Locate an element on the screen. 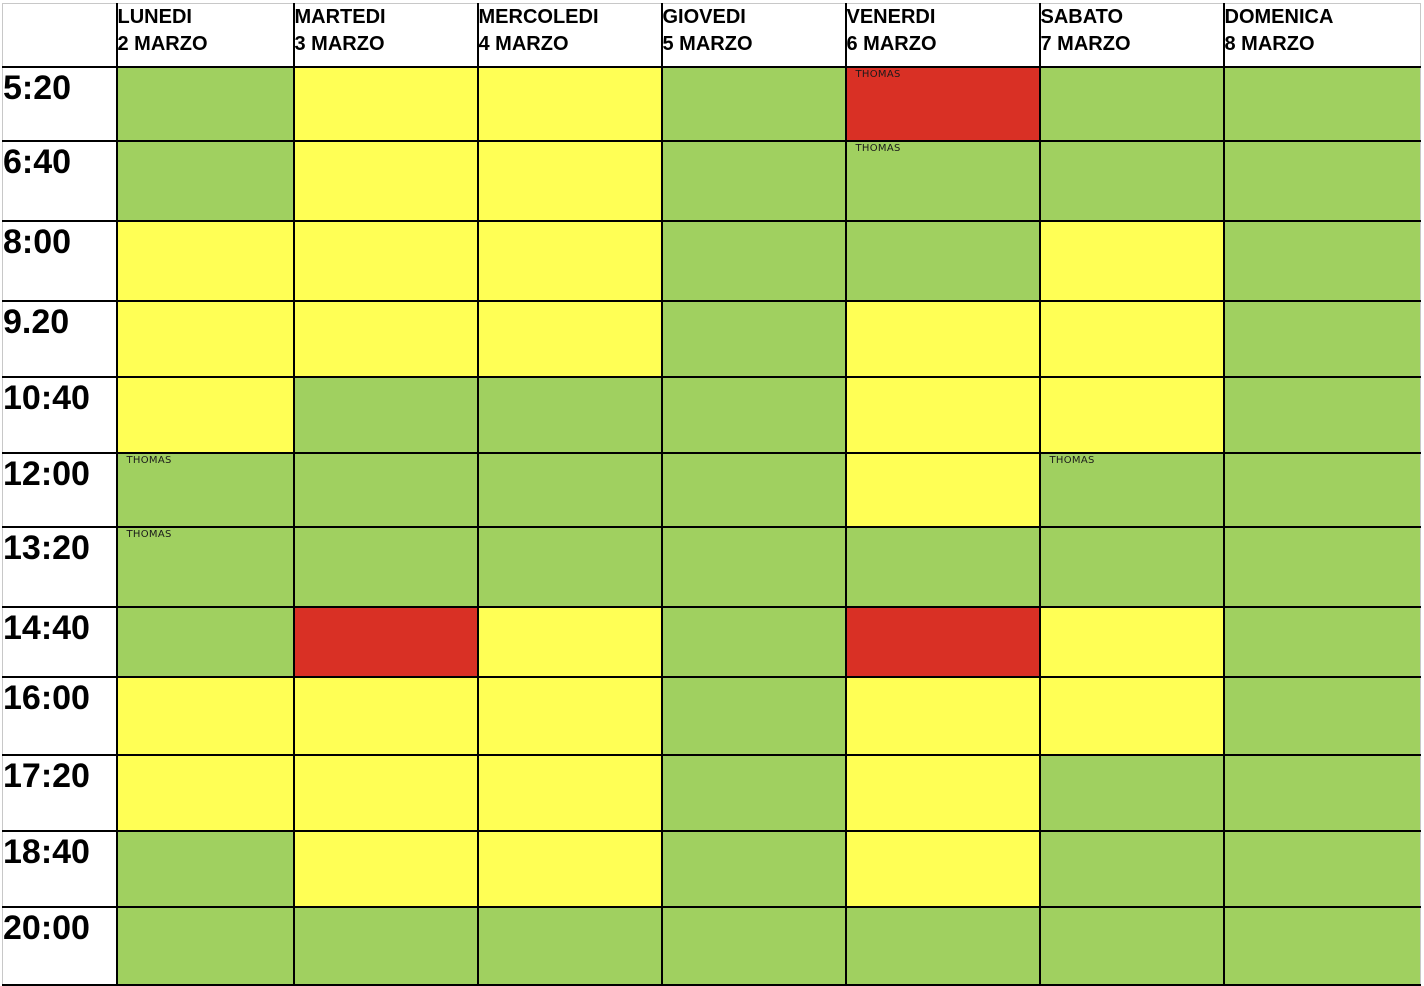 The height and width of the screenshot is (986, 1424). time-row: 5:20 THOMAS is located at coordinates (711, 104).